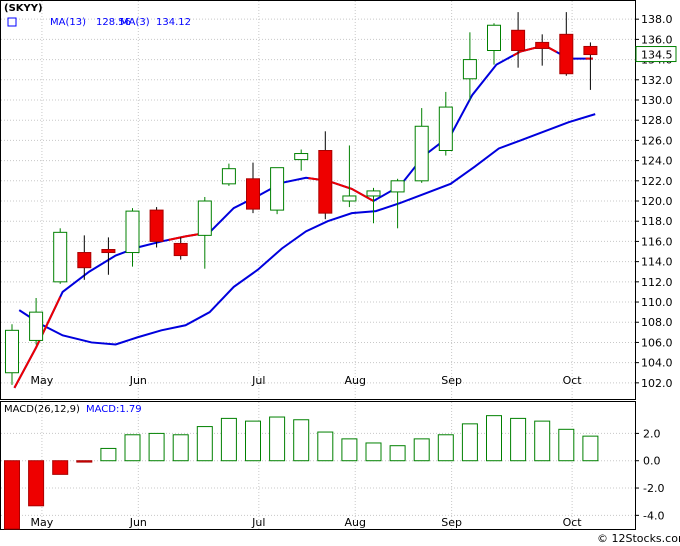  Describe the element at coordinates (307, 380) in the screenshot. I see `price-x-axis: May Jun Jul Aug Sep Oct` at that location.